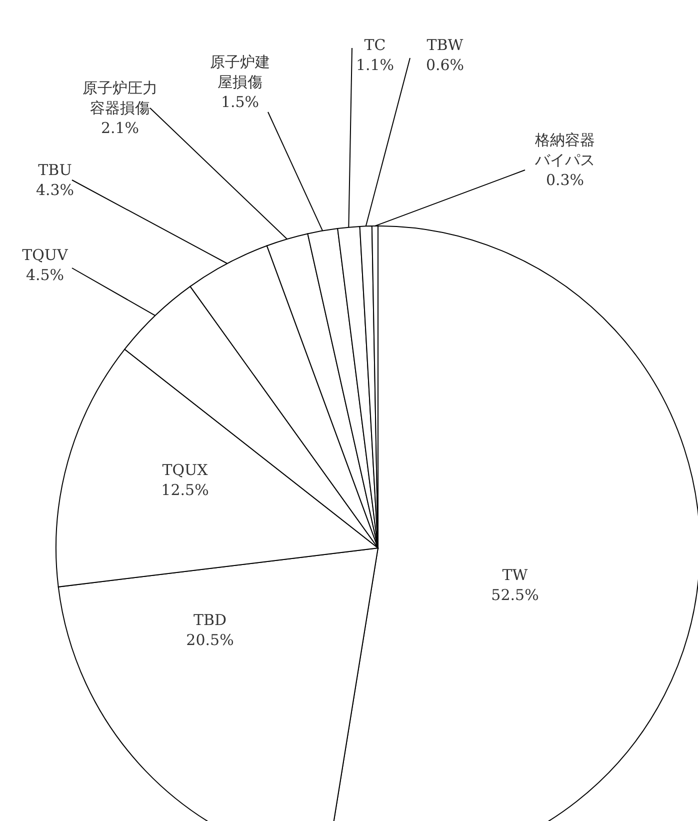  Describe the element at coordinates (55, 190) in the screenshot. I see `data-label: 4.3%` at that location.